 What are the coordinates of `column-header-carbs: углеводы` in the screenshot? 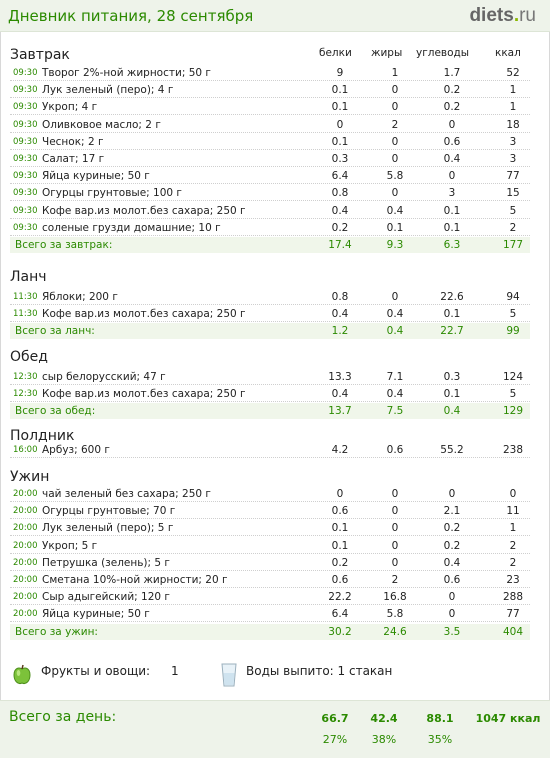 It's located at (443, 53).